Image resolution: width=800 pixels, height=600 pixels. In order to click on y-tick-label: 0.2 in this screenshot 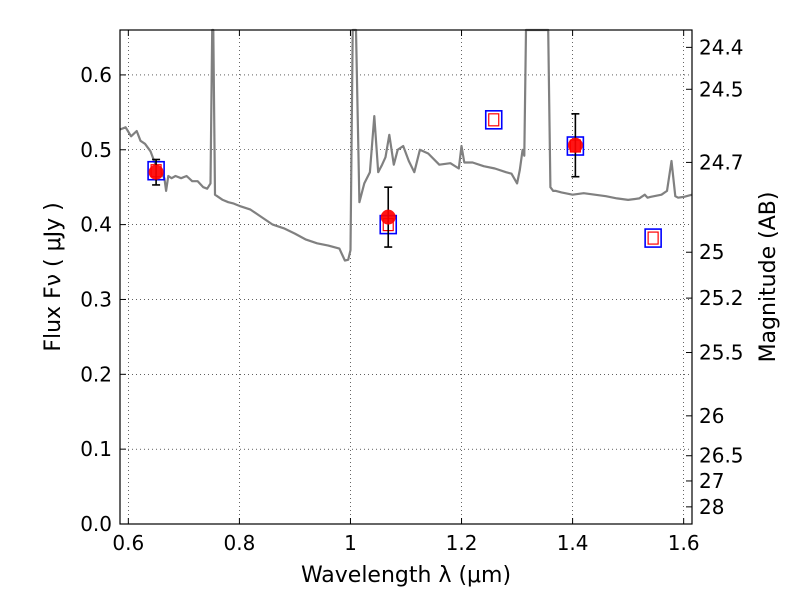, I will do `click(96, 374)`.